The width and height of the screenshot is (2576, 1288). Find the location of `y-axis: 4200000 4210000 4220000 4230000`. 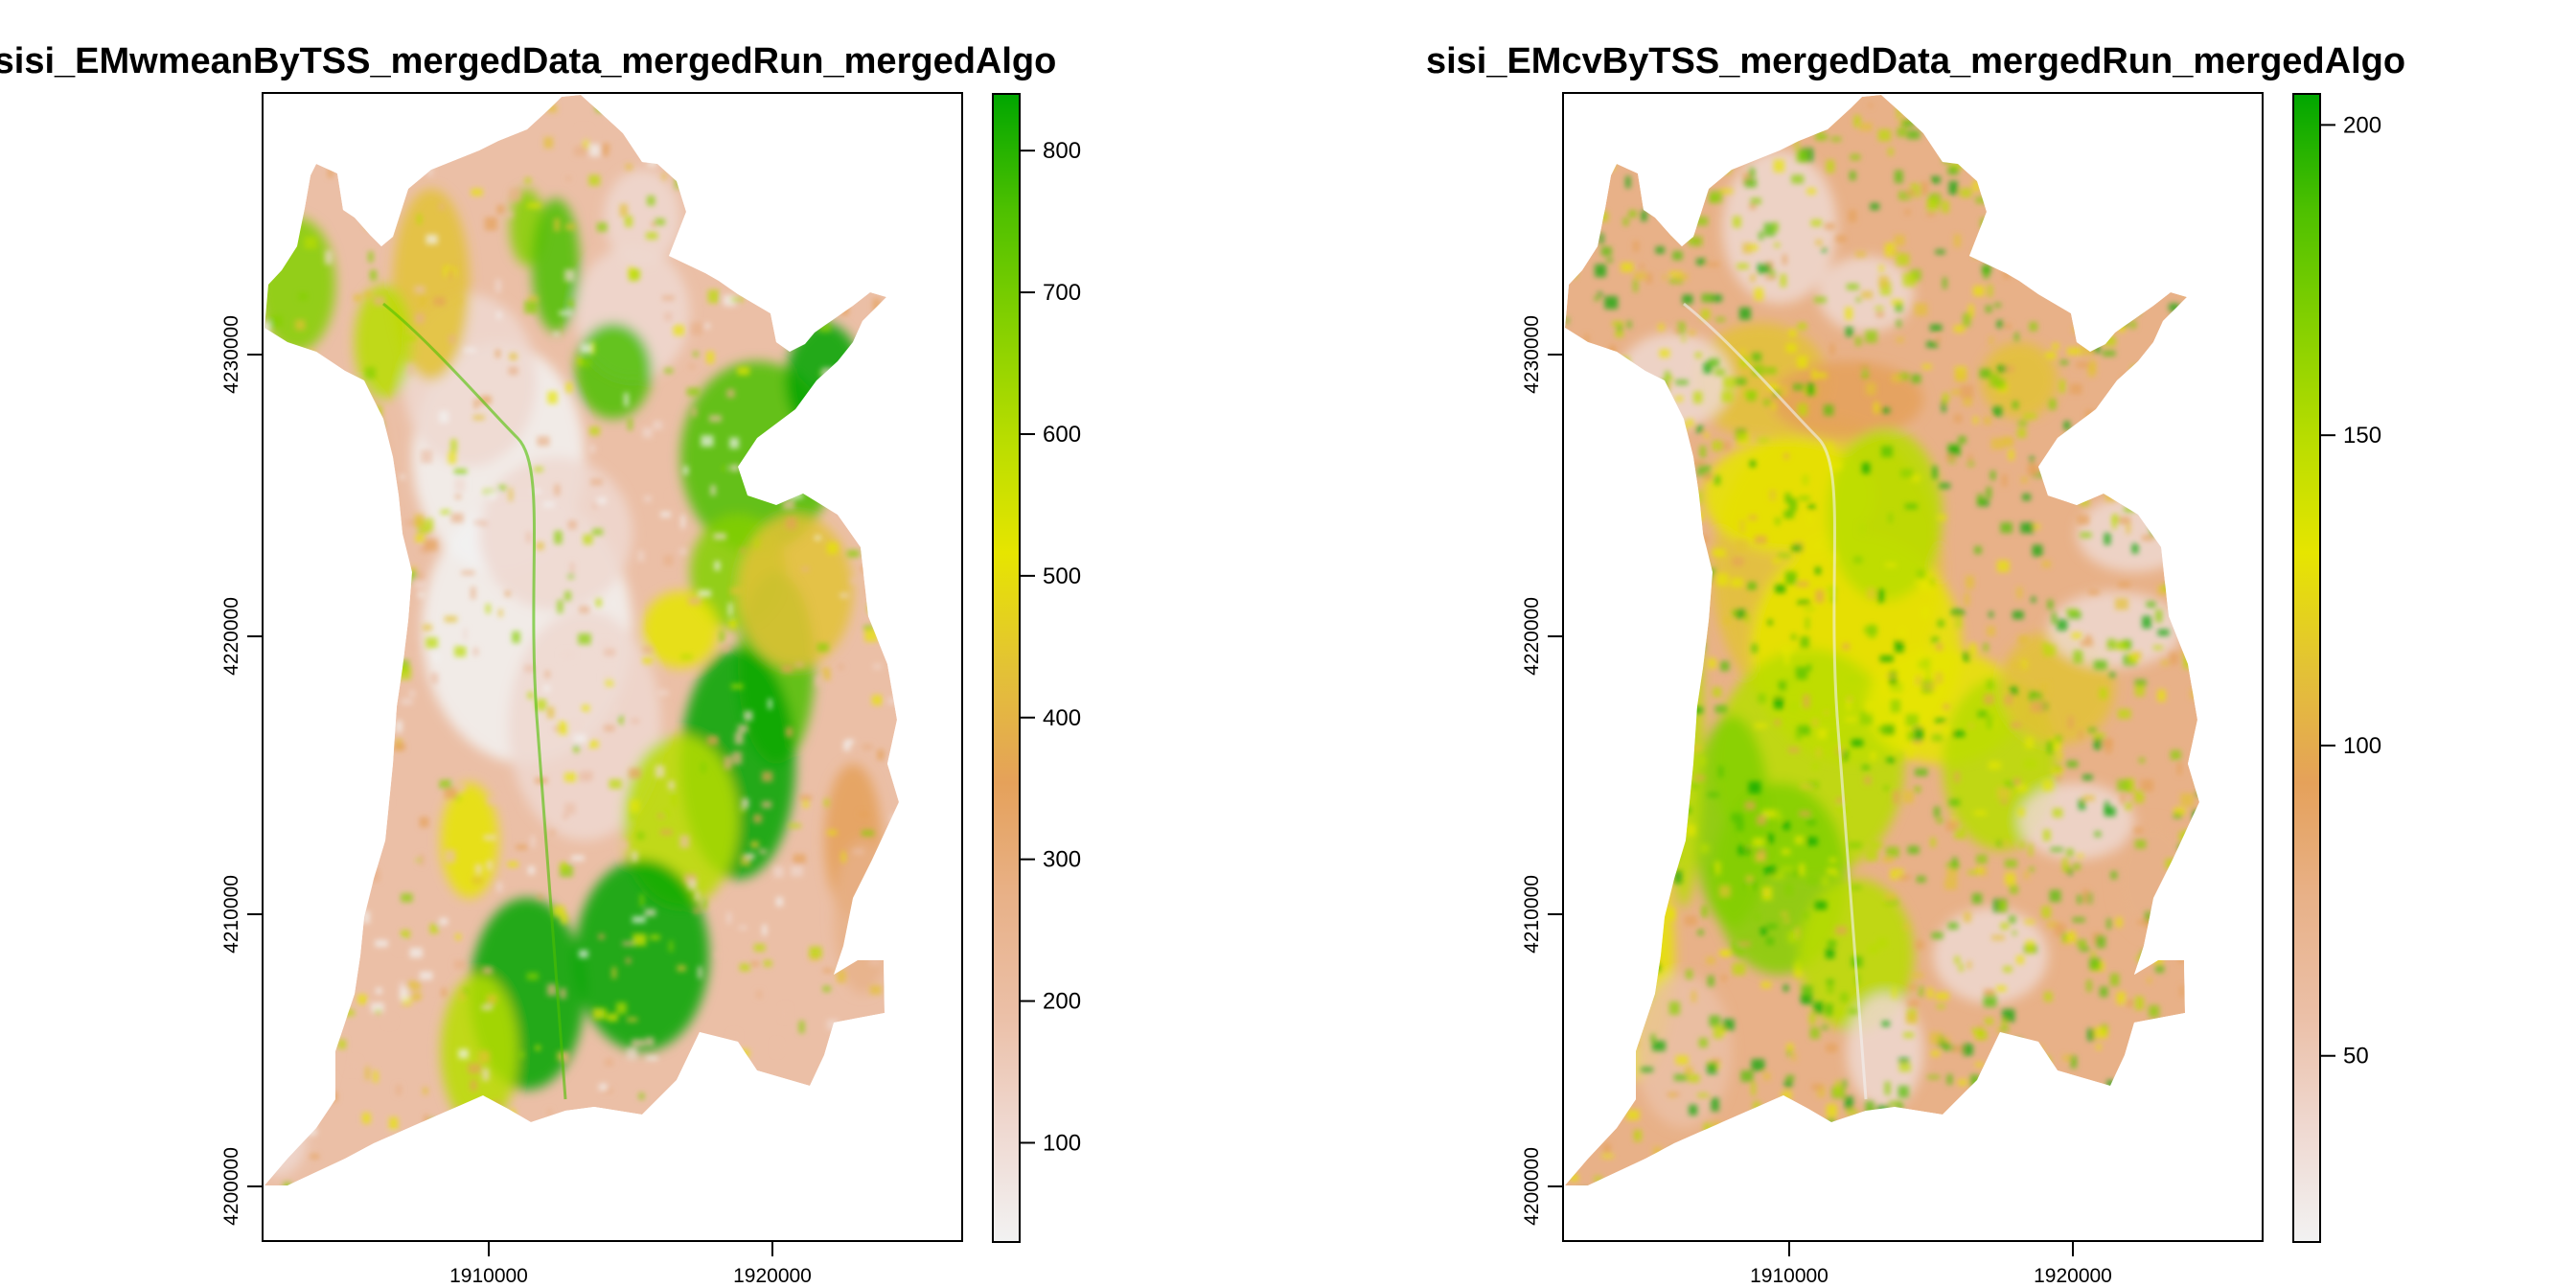

y-axis: 4200000 4210000 4220000 4230000 is located at coordinates (1542, 770).